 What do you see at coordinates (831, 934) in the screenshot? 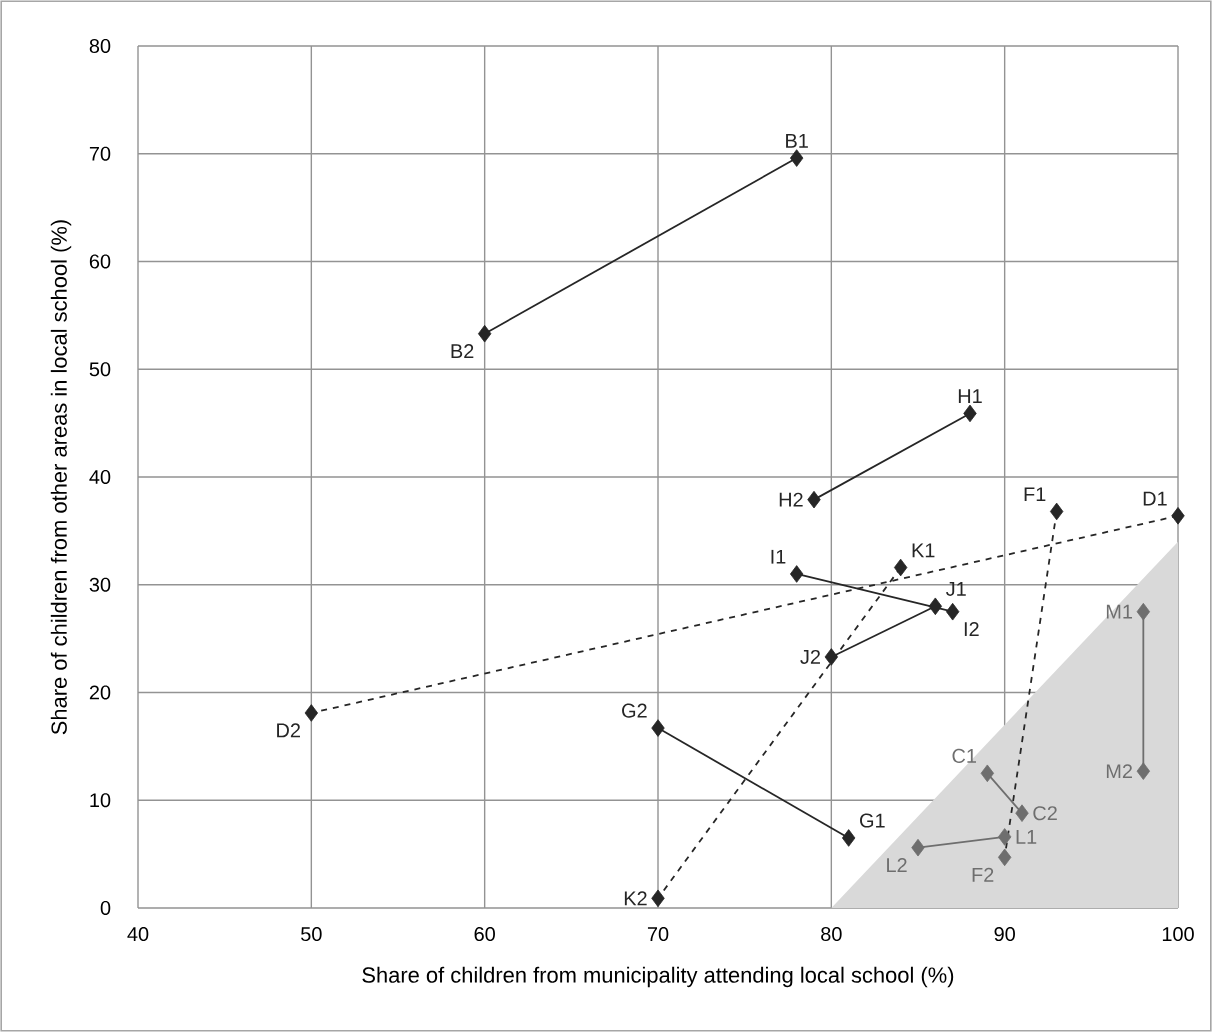
I see `x-tick-label: 80` at bounding box center [831, 934].